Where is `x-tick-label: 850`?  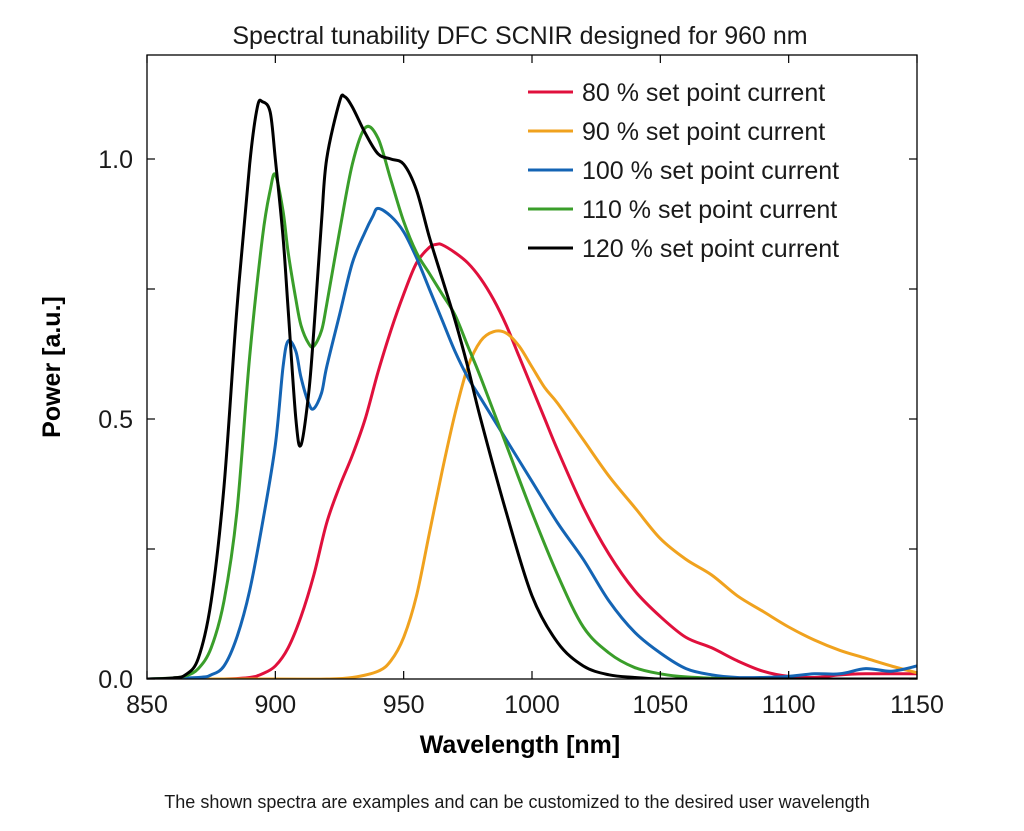
x-tick-label: 850 is located at coordinates (147, 705).